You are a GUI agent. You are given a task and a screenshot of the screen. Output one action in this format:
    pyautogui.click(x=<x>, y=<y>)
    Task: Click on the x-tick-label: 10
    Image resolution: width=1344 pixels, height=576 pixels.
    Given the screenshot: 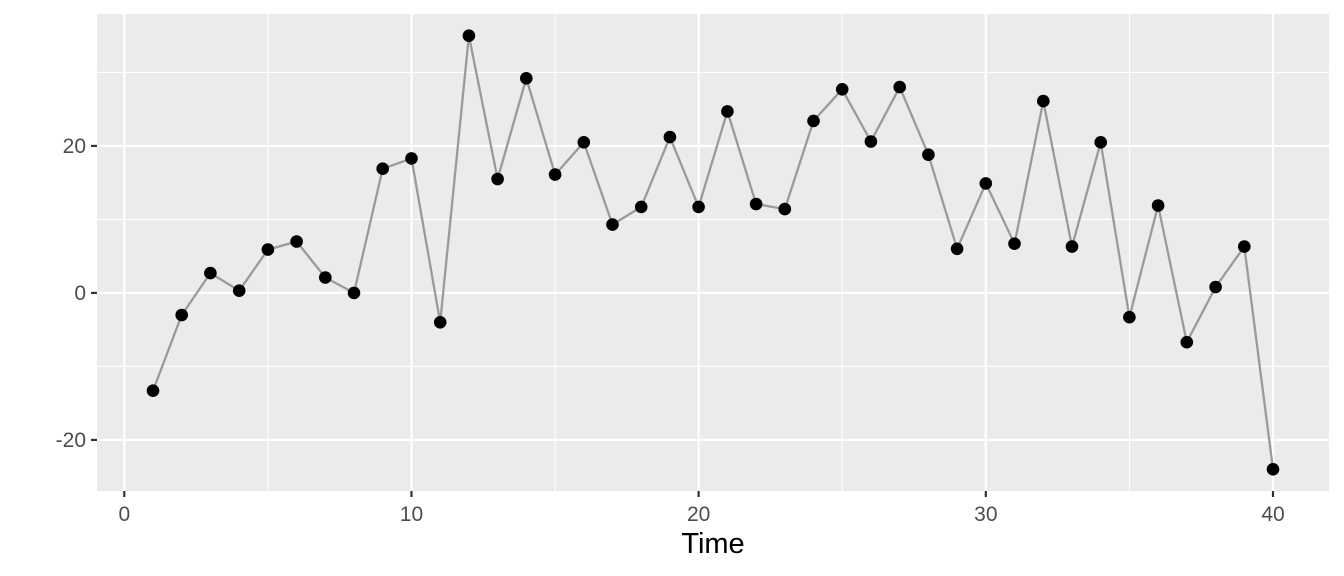 What is the action you would take?
    pyautogui.click(x=411, y=514)
    